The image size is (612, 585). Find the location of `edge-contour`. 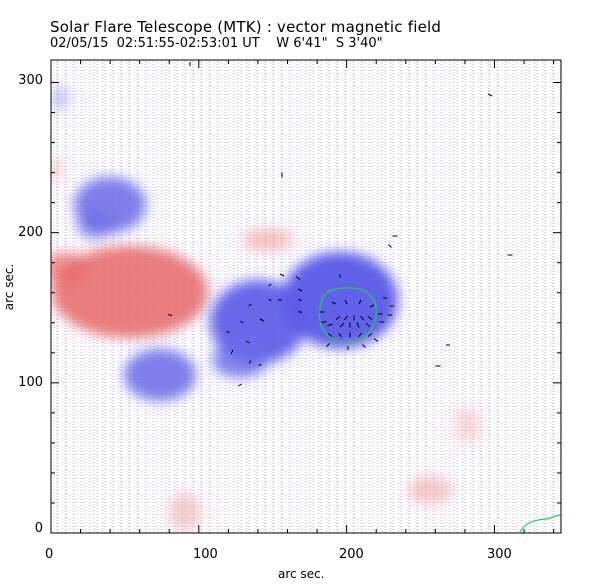

edge-contour is located at coordinates (540, 523).